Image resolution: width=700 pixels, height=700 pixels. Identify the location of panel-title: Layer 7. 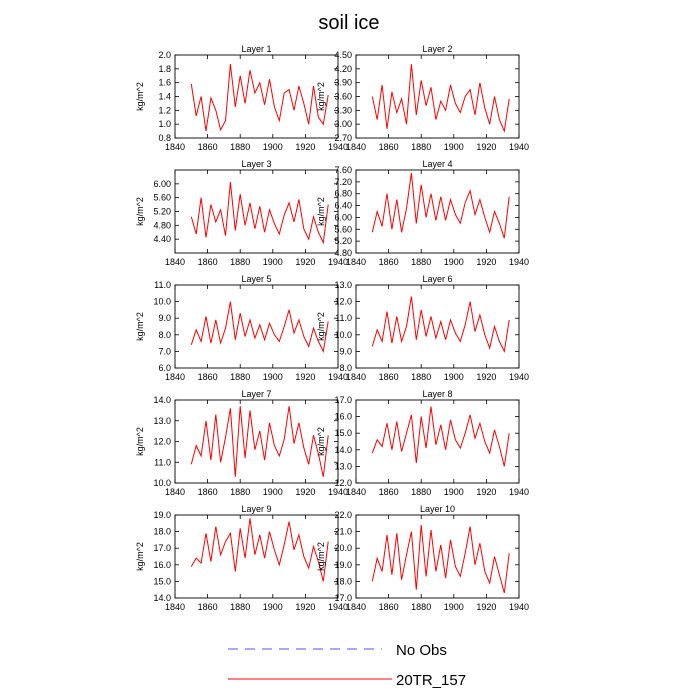
(256, 394).